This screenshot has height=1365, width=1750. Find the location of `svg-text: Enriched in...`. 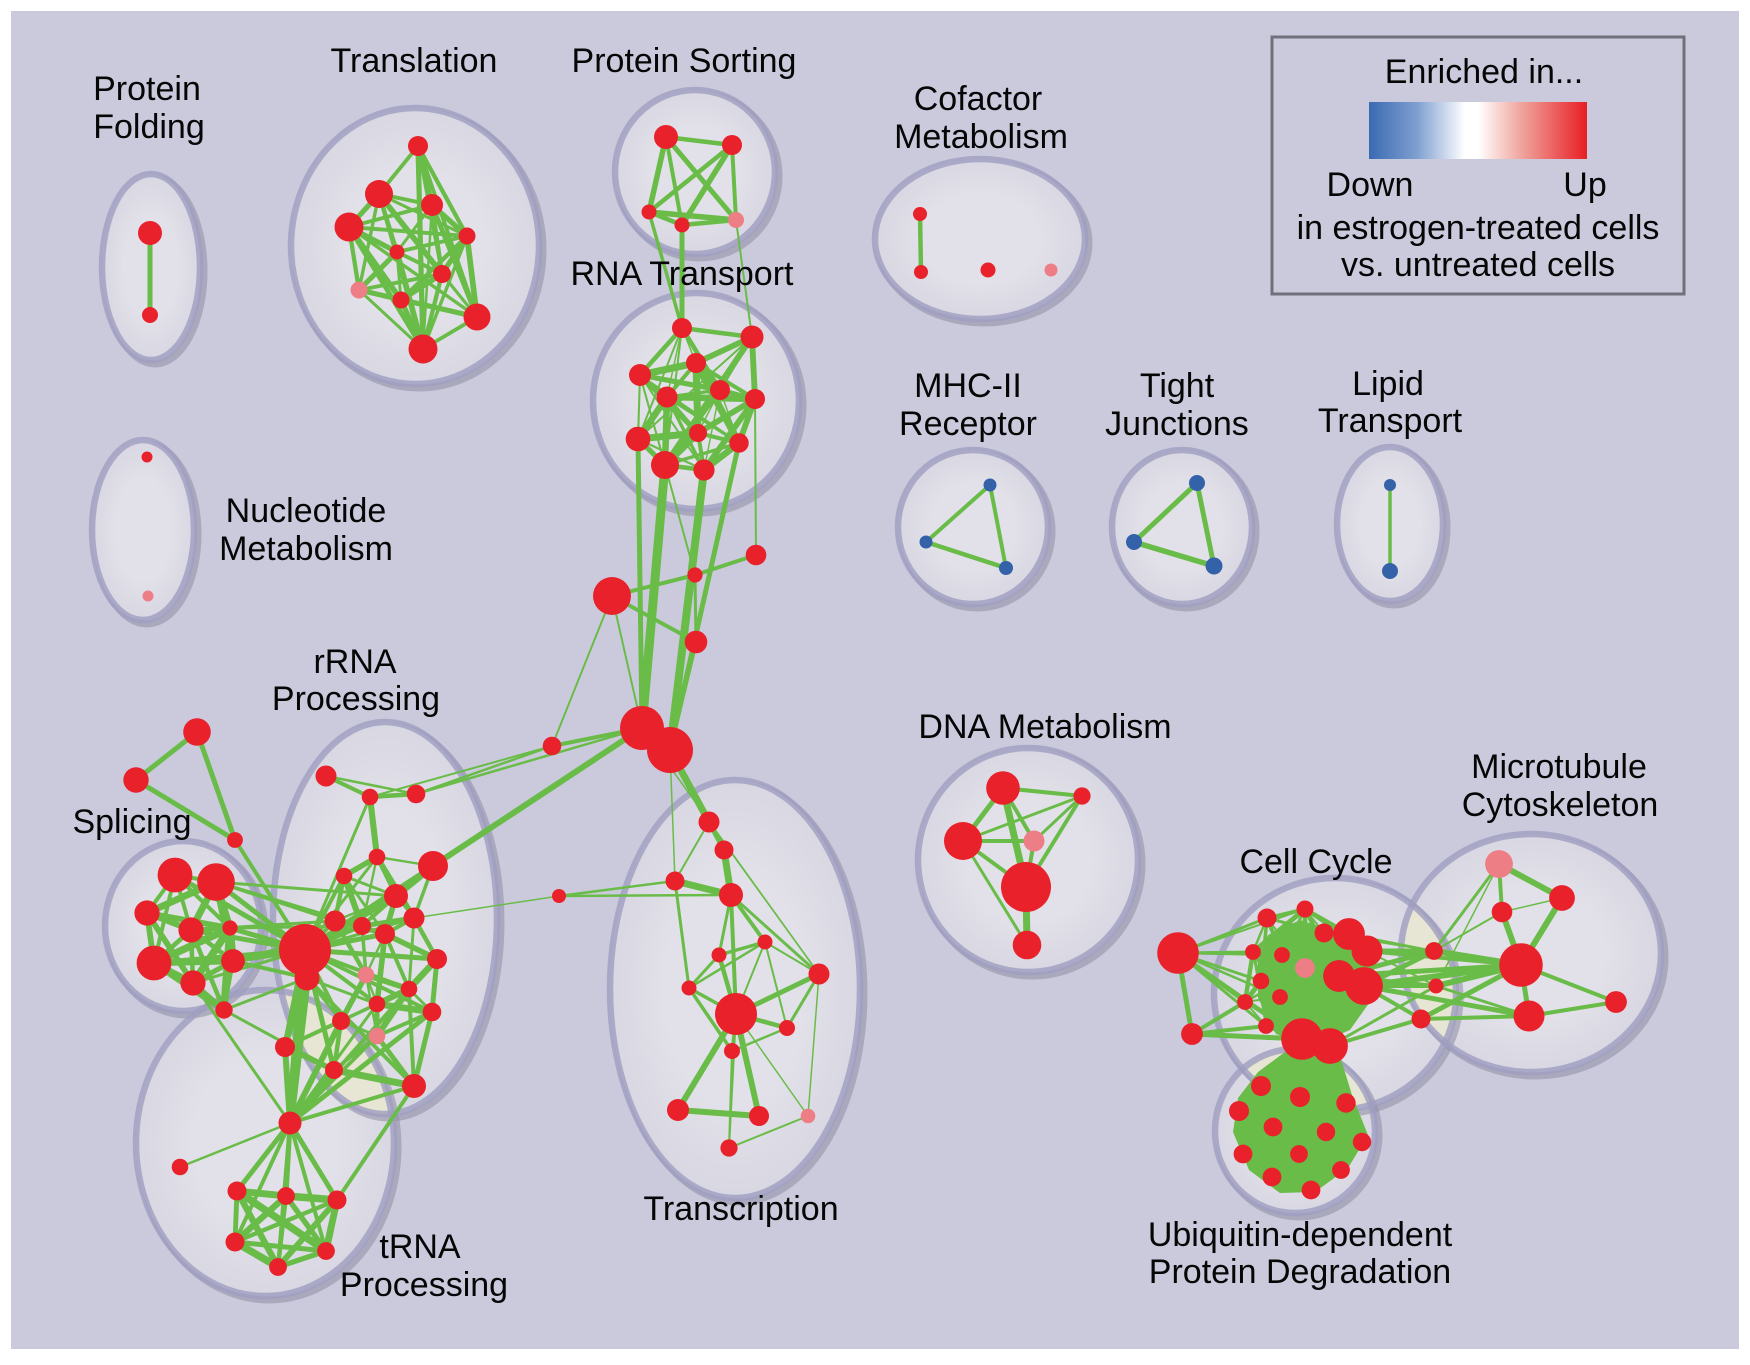

svg-text: Enriched in... is located at coordinates (1484, 72).